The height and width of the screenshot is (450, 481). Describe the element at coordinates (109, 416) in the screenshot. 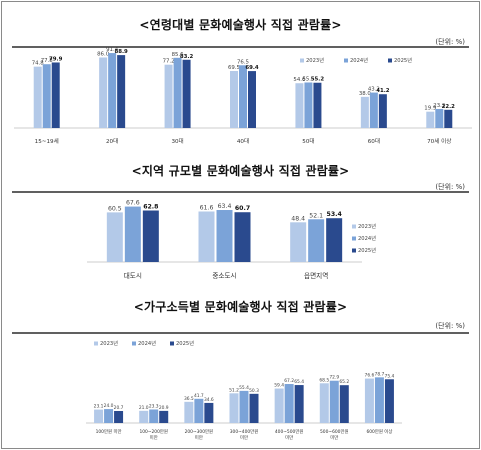

I see `bar-income-2024년-100만원 미만` at that location.